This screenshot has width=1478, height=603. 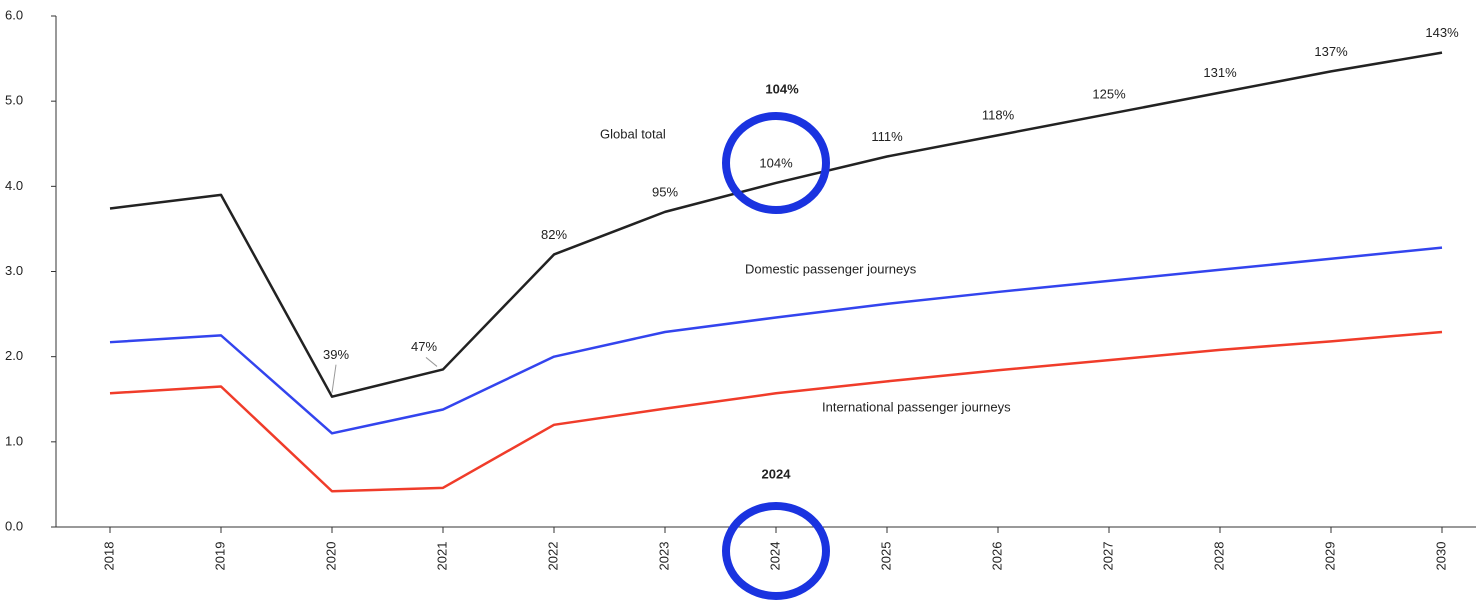 What do you see at coordinates (14, 270) in the screenshot?
I see `y-tick-label: 3.0` at bounding box center [14, 270].